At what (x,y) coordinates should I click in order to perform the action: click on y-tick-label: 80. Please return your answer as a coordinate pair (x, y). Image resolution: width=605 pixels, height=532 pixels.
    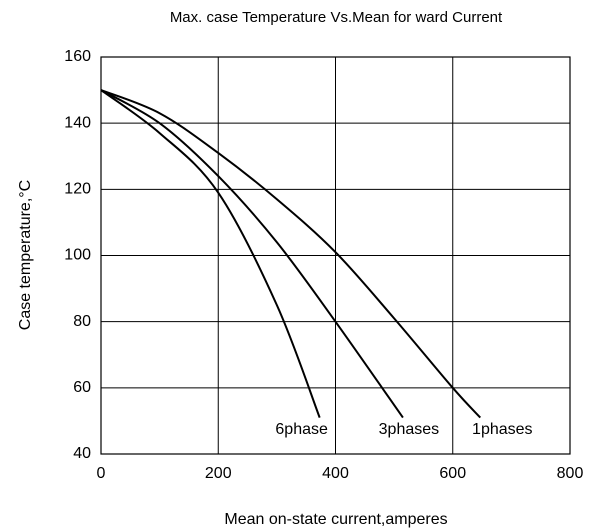
    Looking at the image, I should click on (82, 321).